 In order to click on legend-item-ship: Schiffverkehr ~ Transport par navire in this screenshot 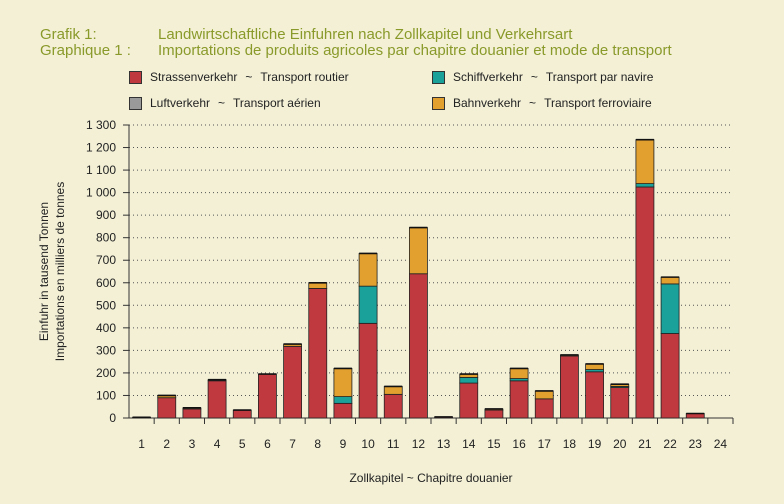, I will do `click(542, 77)`.